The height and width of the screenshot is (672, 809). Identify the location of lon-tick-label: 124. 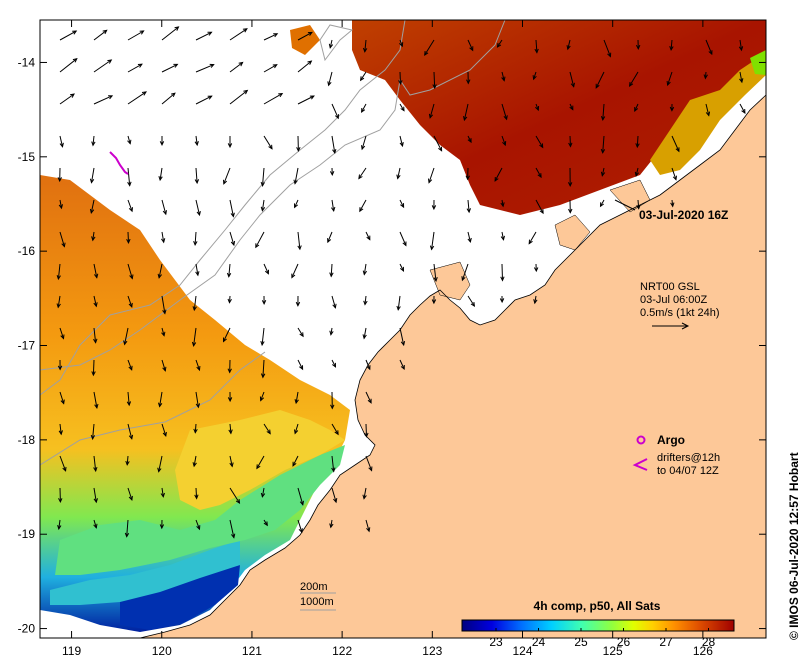
(522, 651).